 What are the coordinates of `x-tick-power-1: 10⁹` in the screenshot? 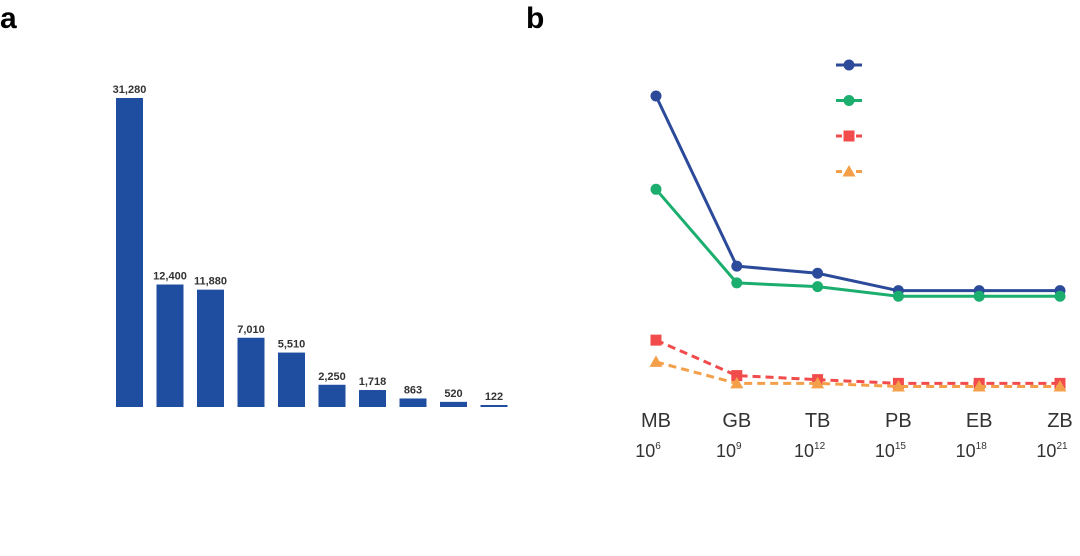 It's located at (729, 451).